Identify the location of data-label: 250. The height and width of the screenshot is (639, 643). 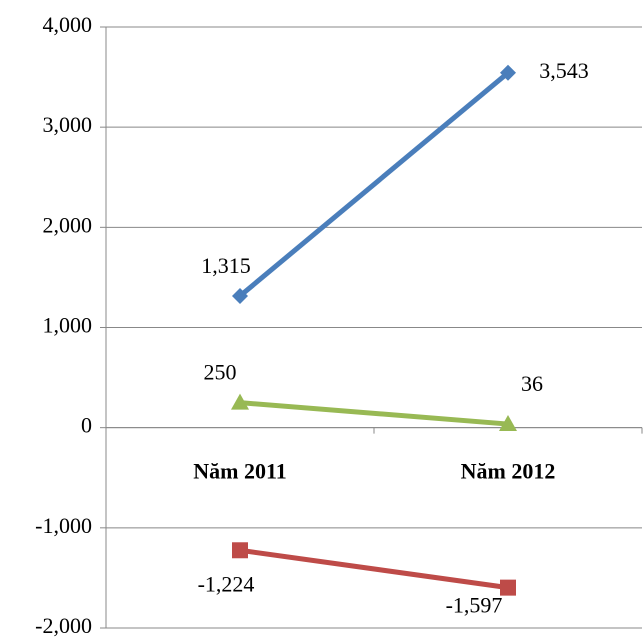
(220, 372).